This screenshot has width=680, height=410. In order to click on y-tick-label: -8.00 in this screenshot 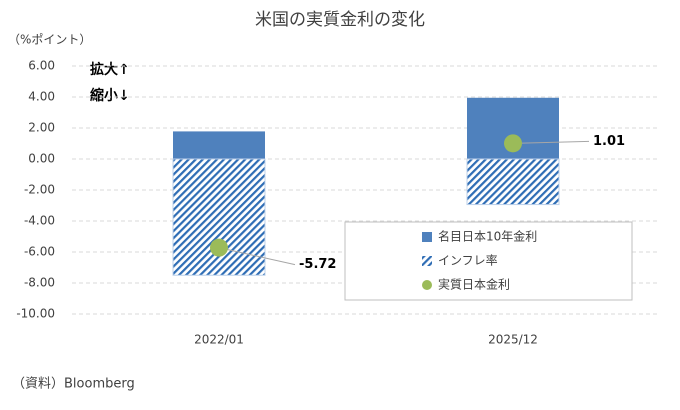, I will do `click(39, 283)`.